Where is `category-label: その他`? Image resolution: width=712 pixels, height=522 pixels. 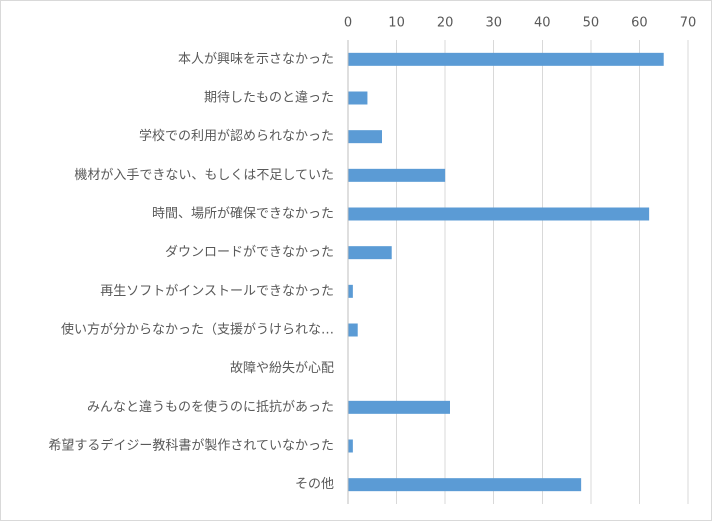 category-label: その他 is located at coordinates (314, 484).